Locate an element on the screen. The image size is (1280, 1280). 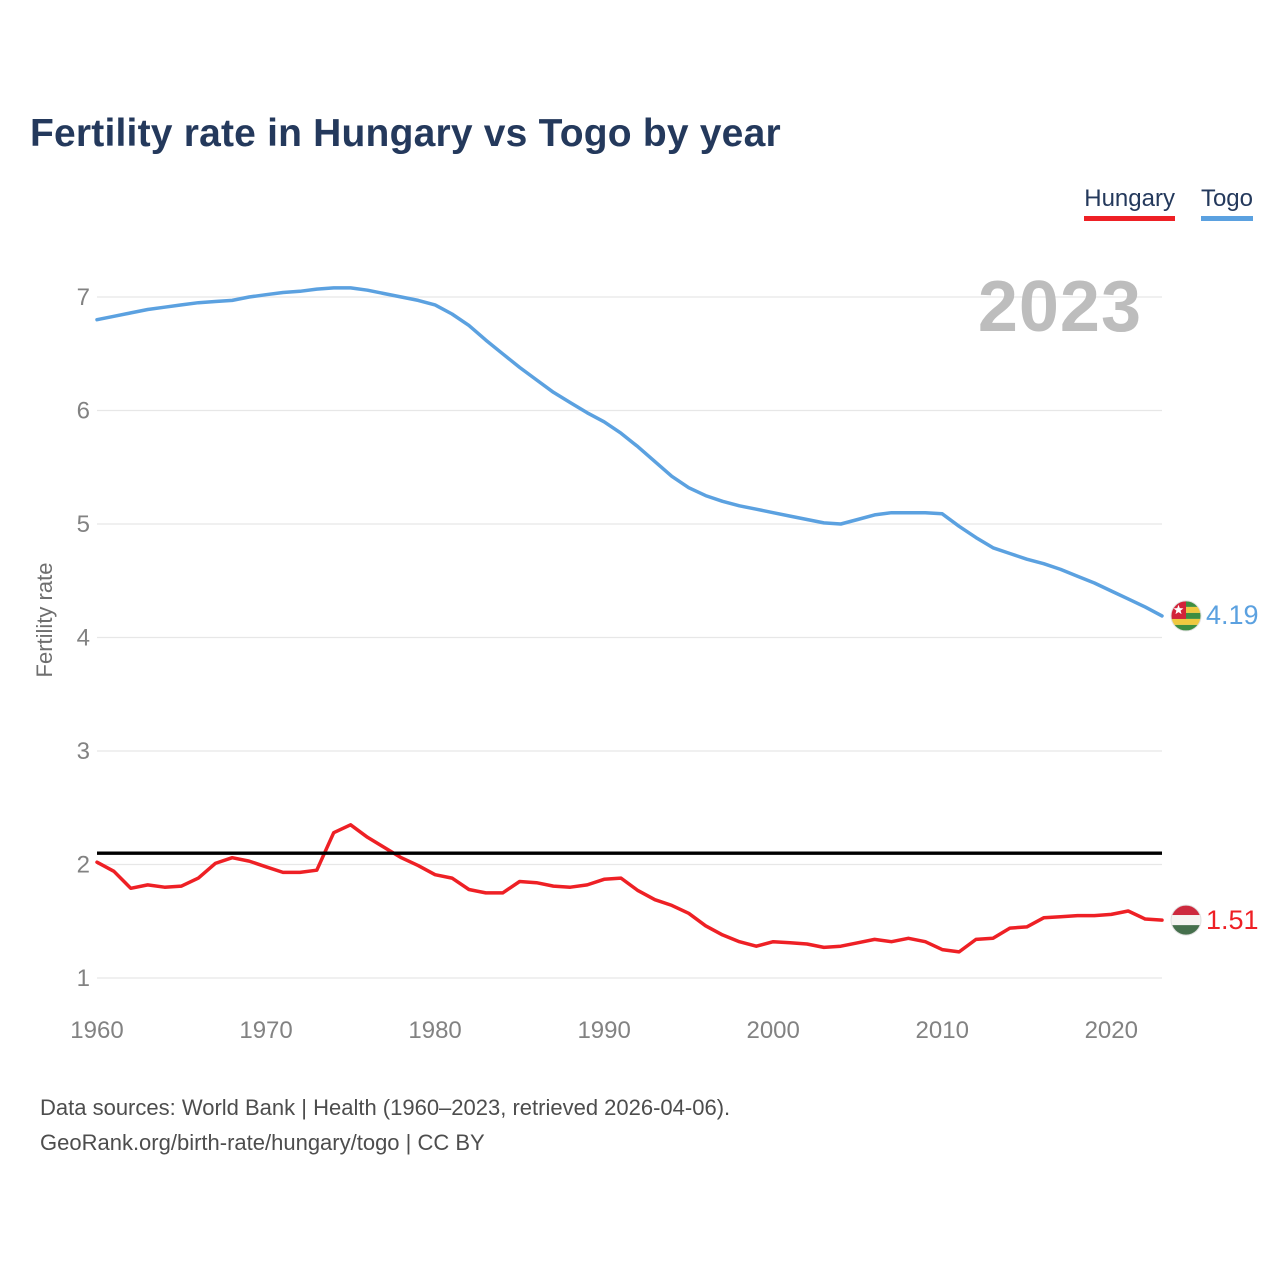
legend-item-hungary: Hungary is located at coordinates (1129, 203).